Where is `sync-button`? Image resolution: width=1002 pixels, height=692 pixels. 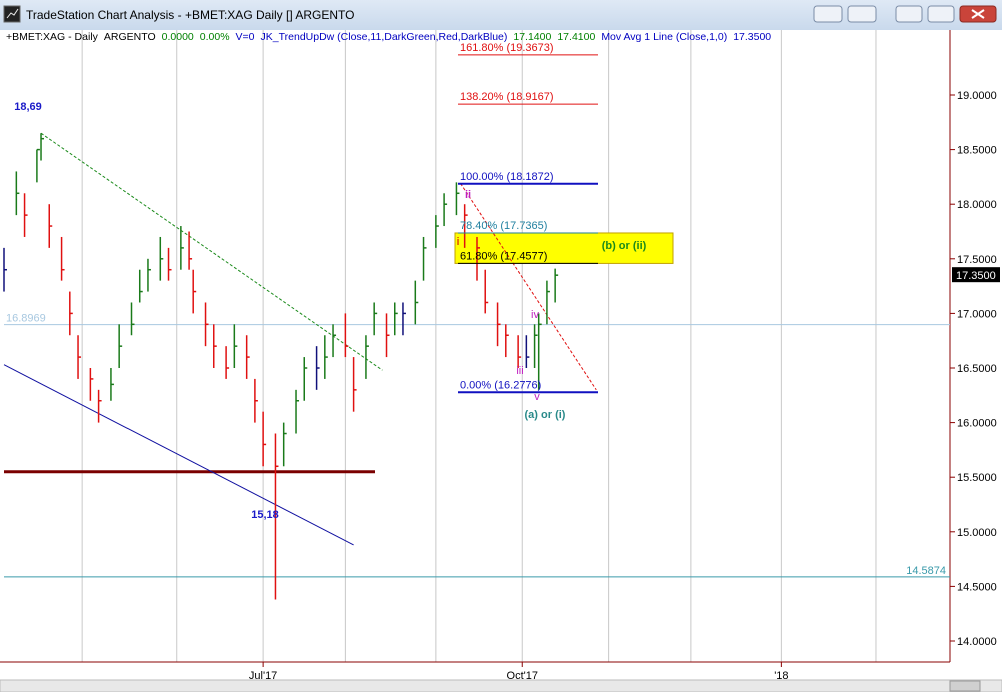
sync-button is located at coordinates (828, 14).